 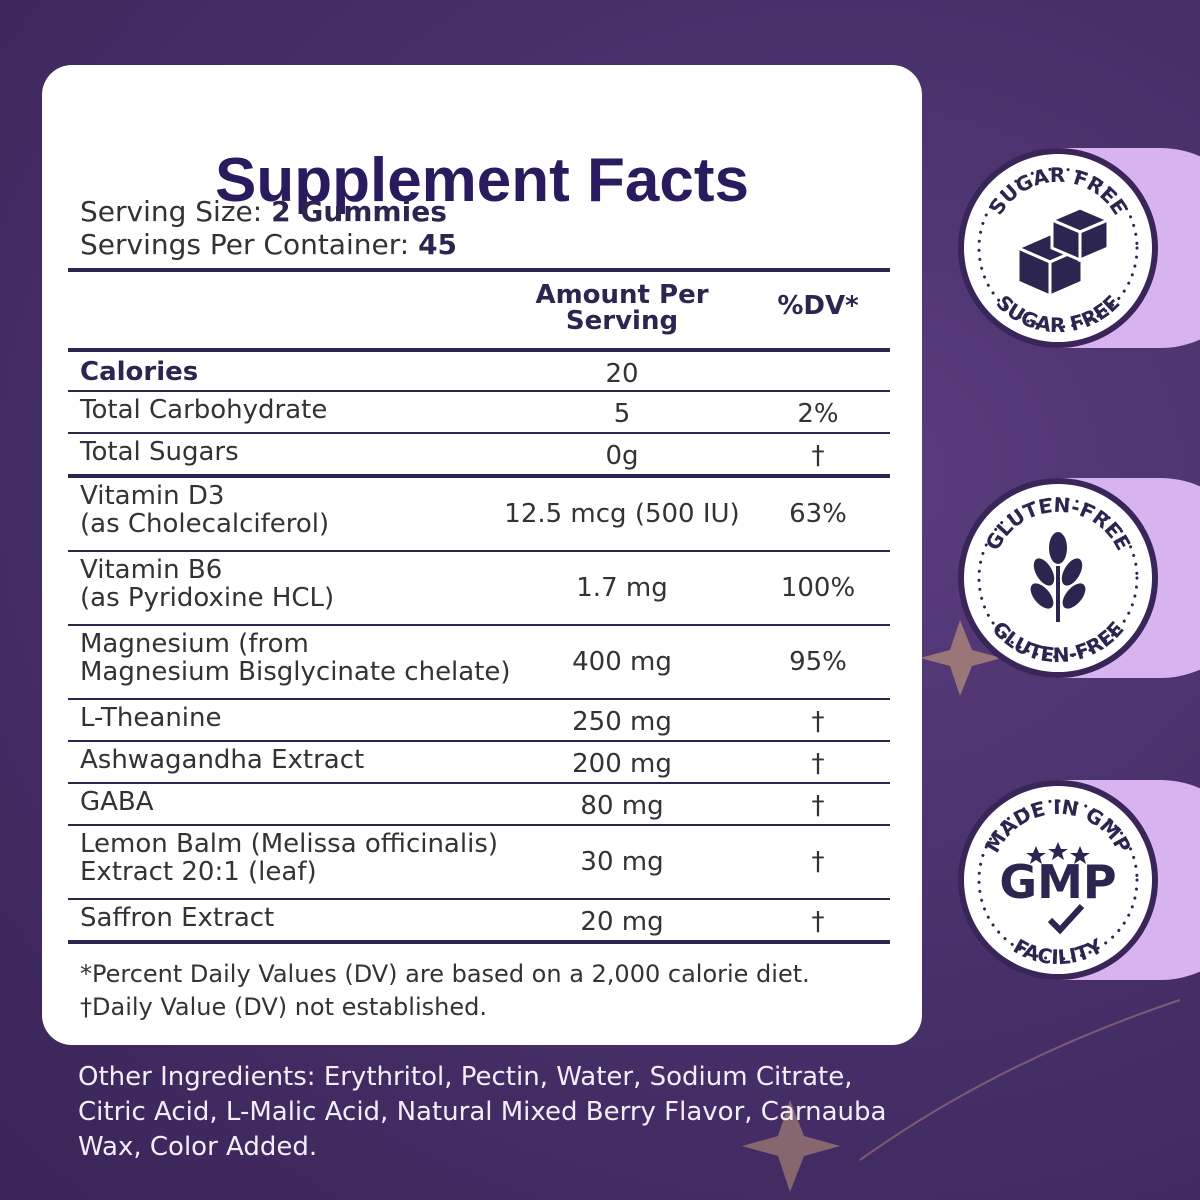 What do you see at coordinates (263, 211) in the screenshot?
I see `serving-size: Serving Size: 2 Gummies` at bounding box center [263, 211].